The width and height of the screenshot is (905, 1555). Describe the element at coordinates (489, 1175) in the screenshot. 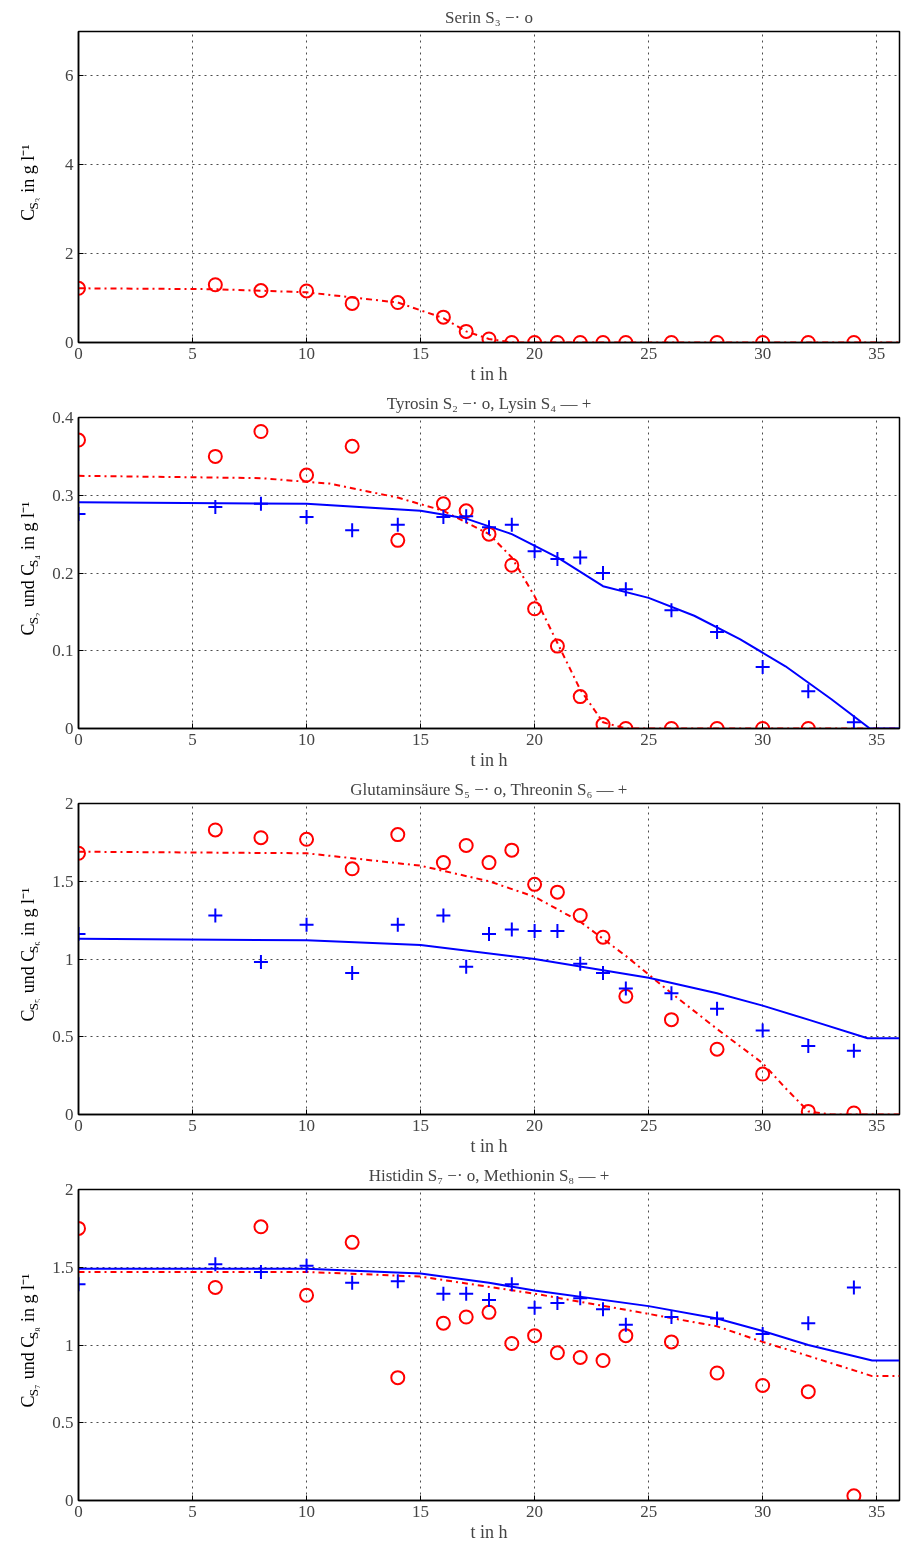

I see `chart-title: Histidin S₇ −· o, Methionin S₈ — +` at that location.